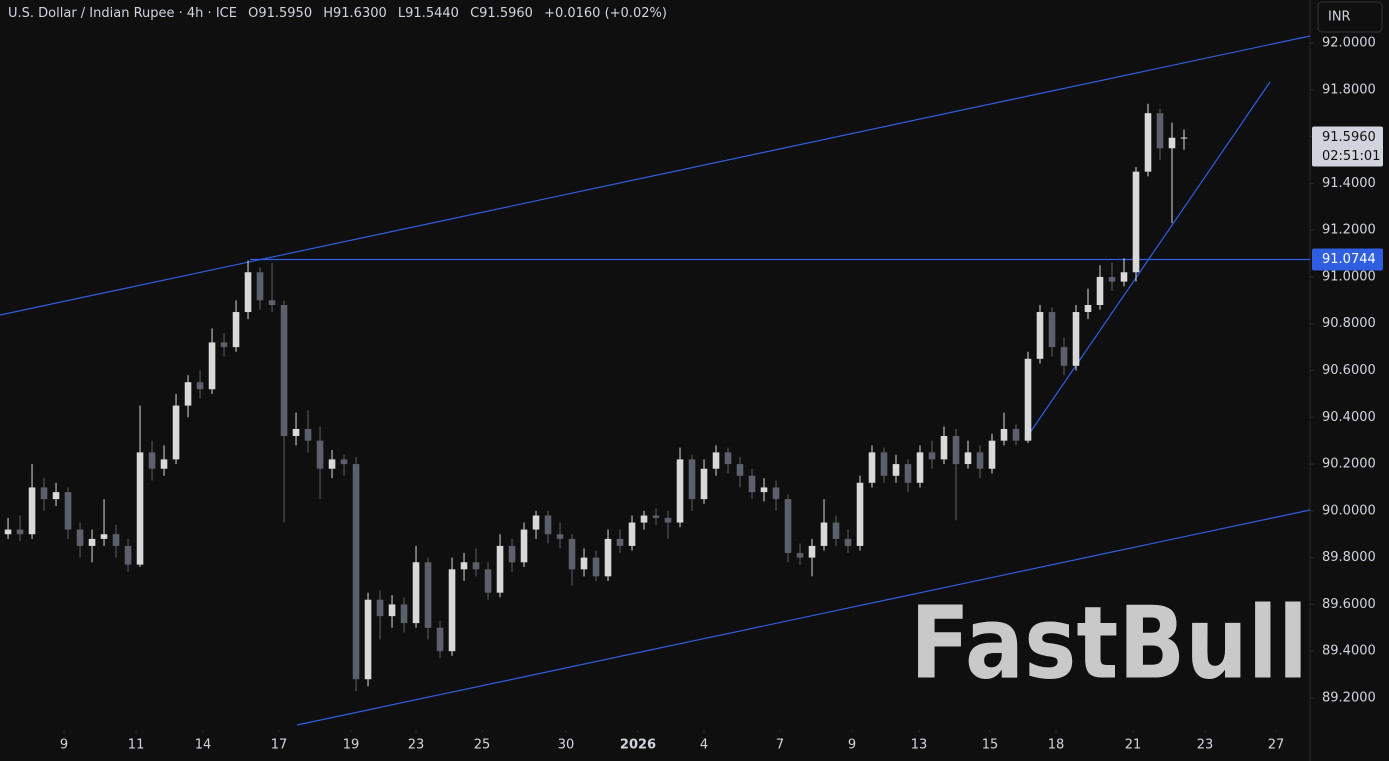  What do you see at coordinates (919, 745) in the screenshot?
I see `x-tick-label: 13` at bounding box center [919, 745].